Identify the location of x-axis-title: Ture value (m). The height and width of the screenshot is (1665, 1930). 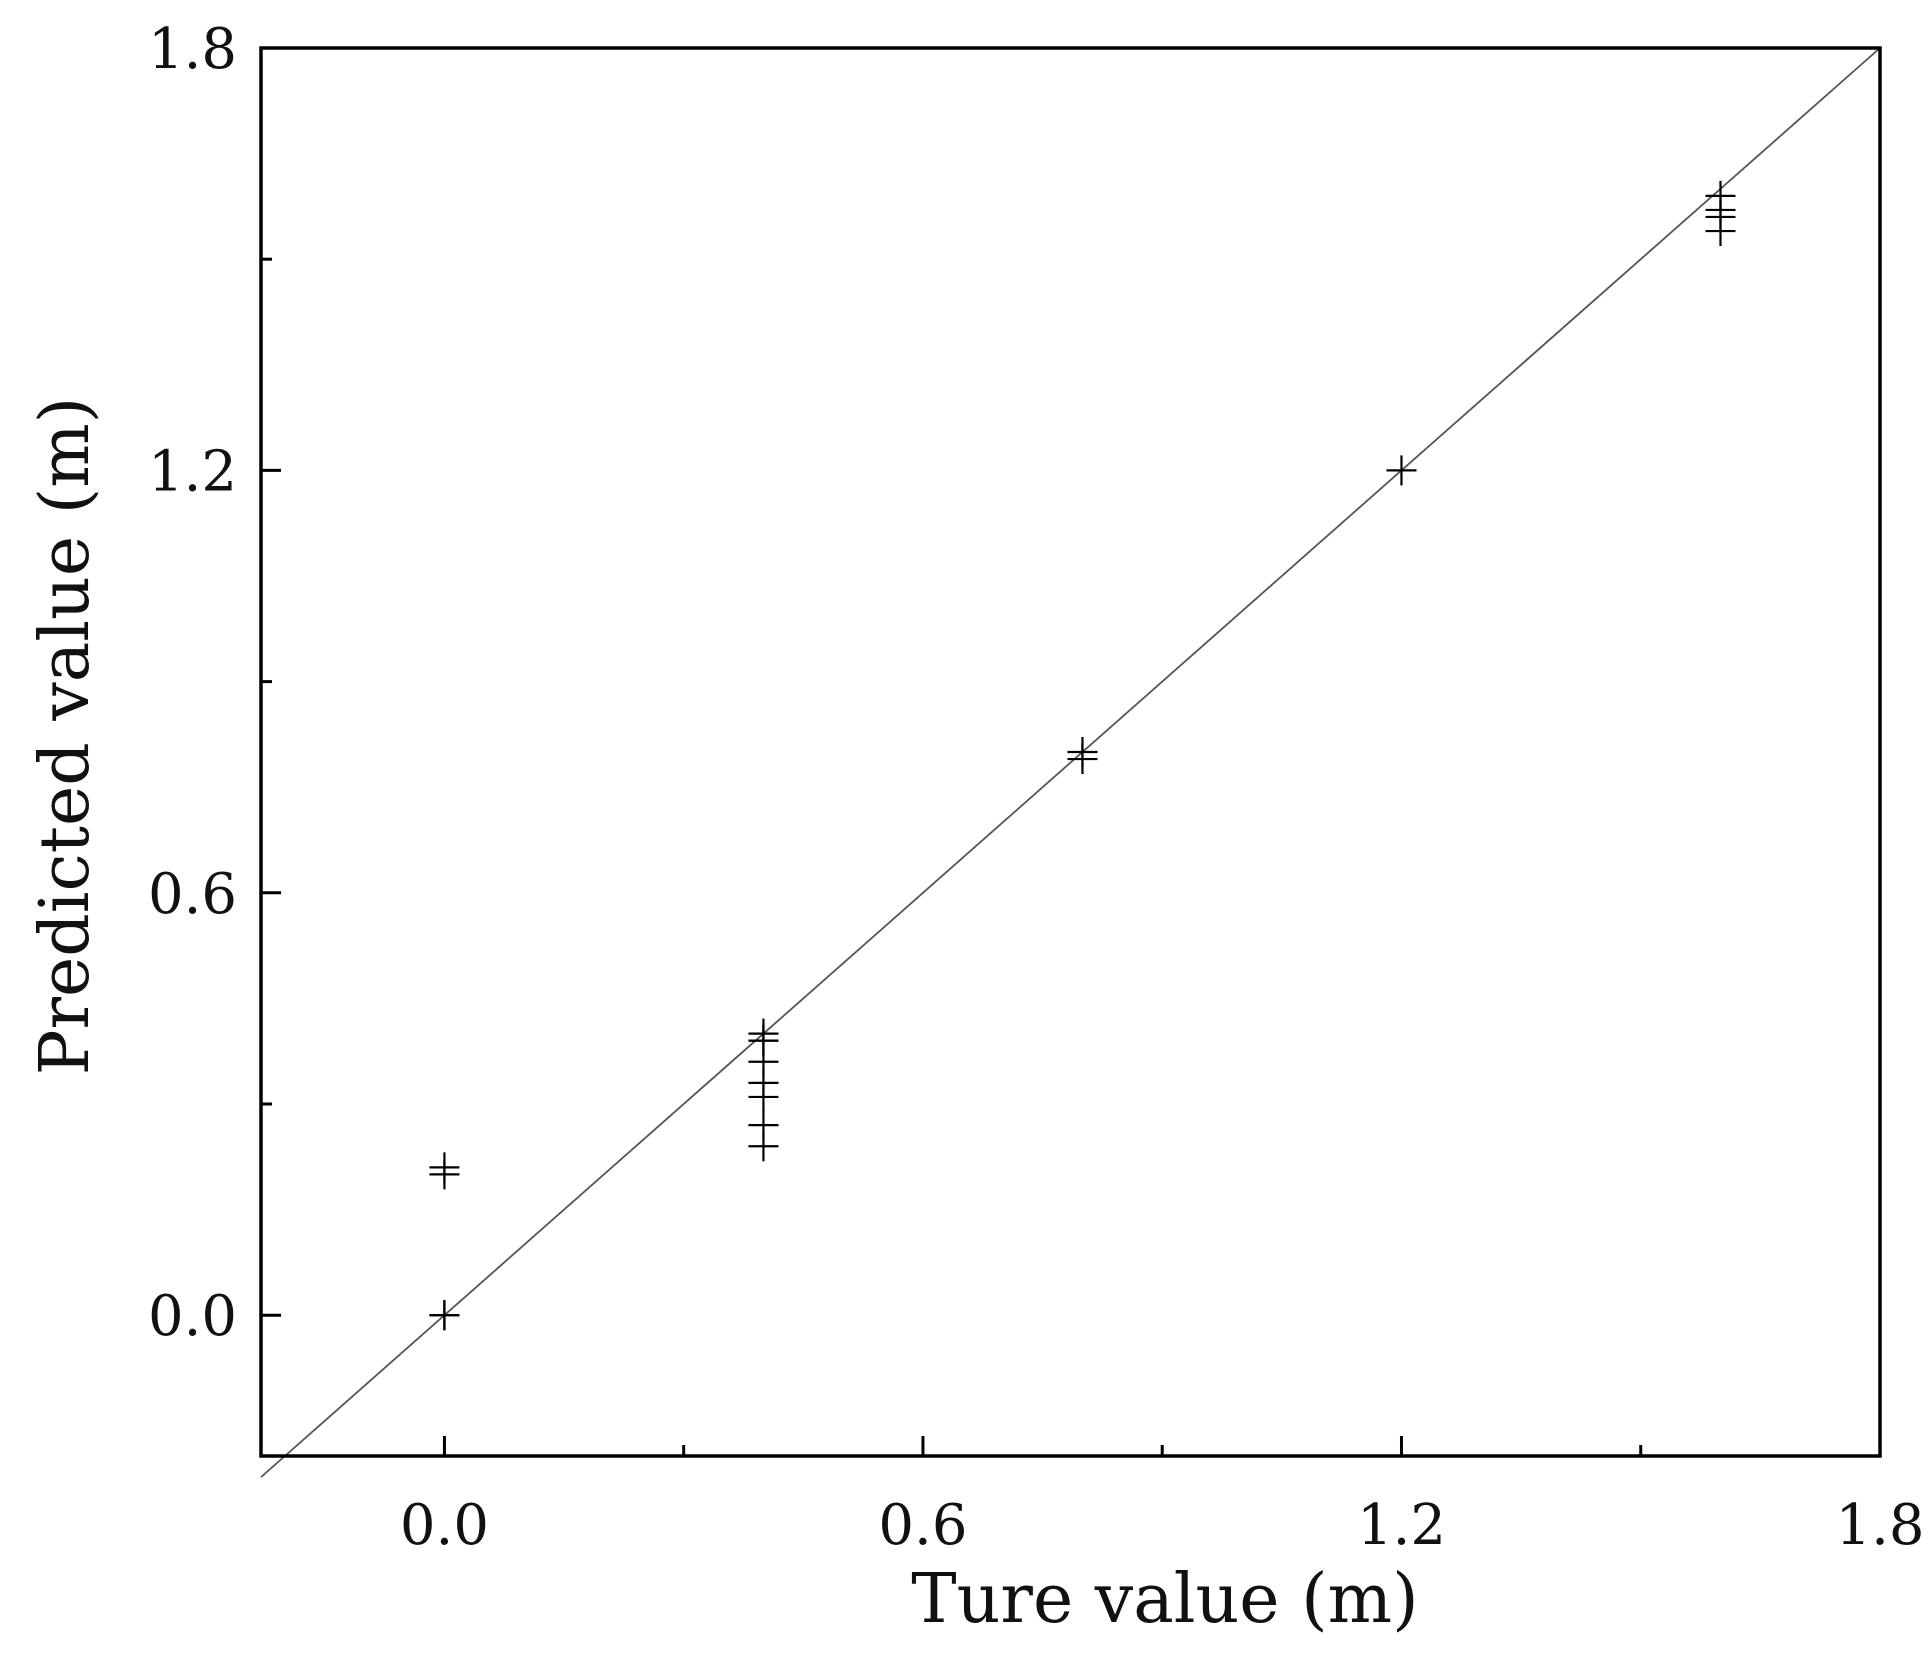
(1164, 1599).